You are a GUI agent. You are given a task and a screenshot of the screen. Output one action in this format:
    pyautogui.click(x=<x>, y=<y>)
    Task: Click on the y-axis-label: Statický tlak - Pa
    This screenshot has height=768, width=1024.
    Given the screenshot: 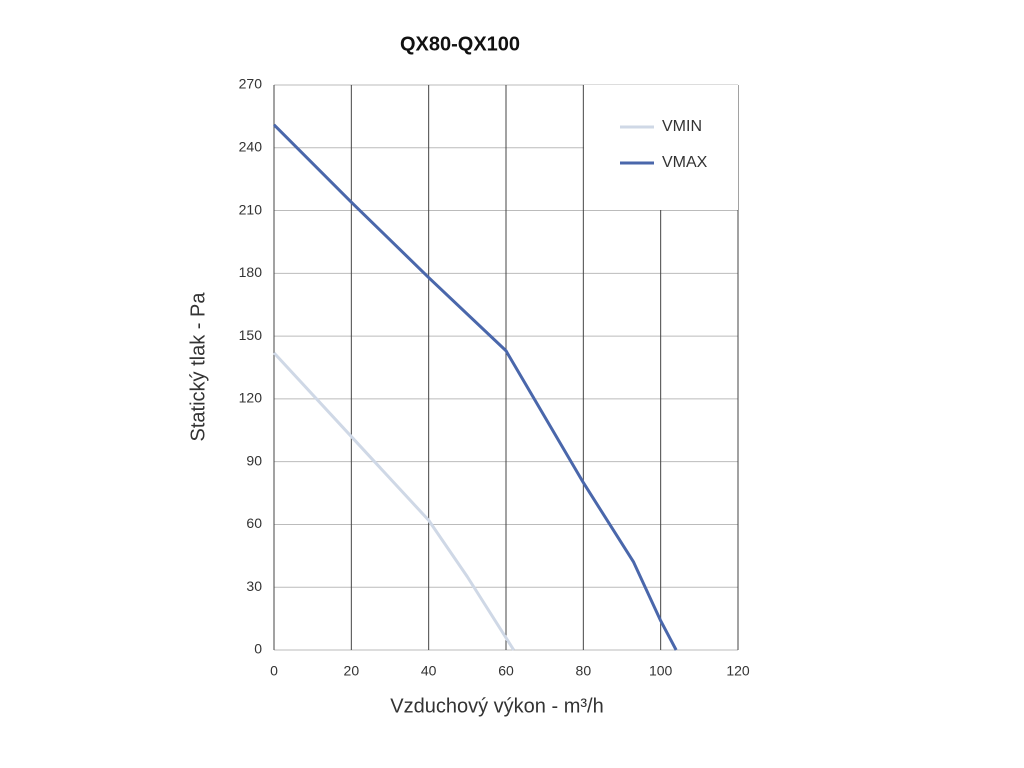 What is the action you would take?
    pyautogui.click(x=198, y=367)
    